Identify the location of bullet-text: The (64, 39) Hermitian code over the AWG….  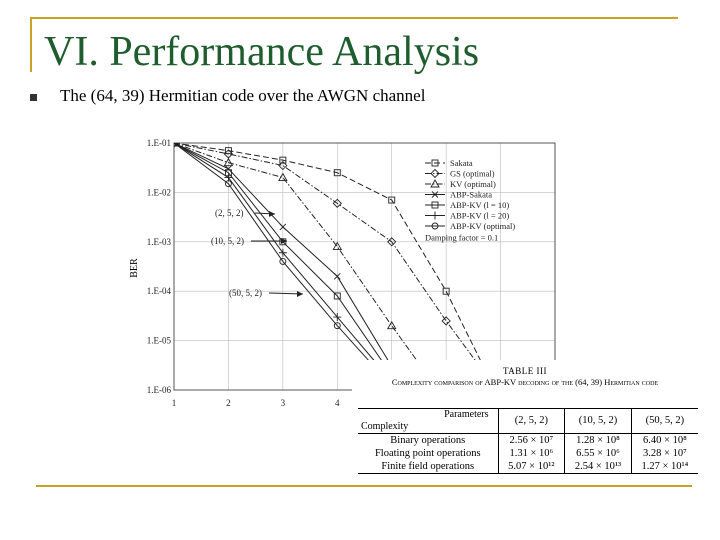
(243, 95).